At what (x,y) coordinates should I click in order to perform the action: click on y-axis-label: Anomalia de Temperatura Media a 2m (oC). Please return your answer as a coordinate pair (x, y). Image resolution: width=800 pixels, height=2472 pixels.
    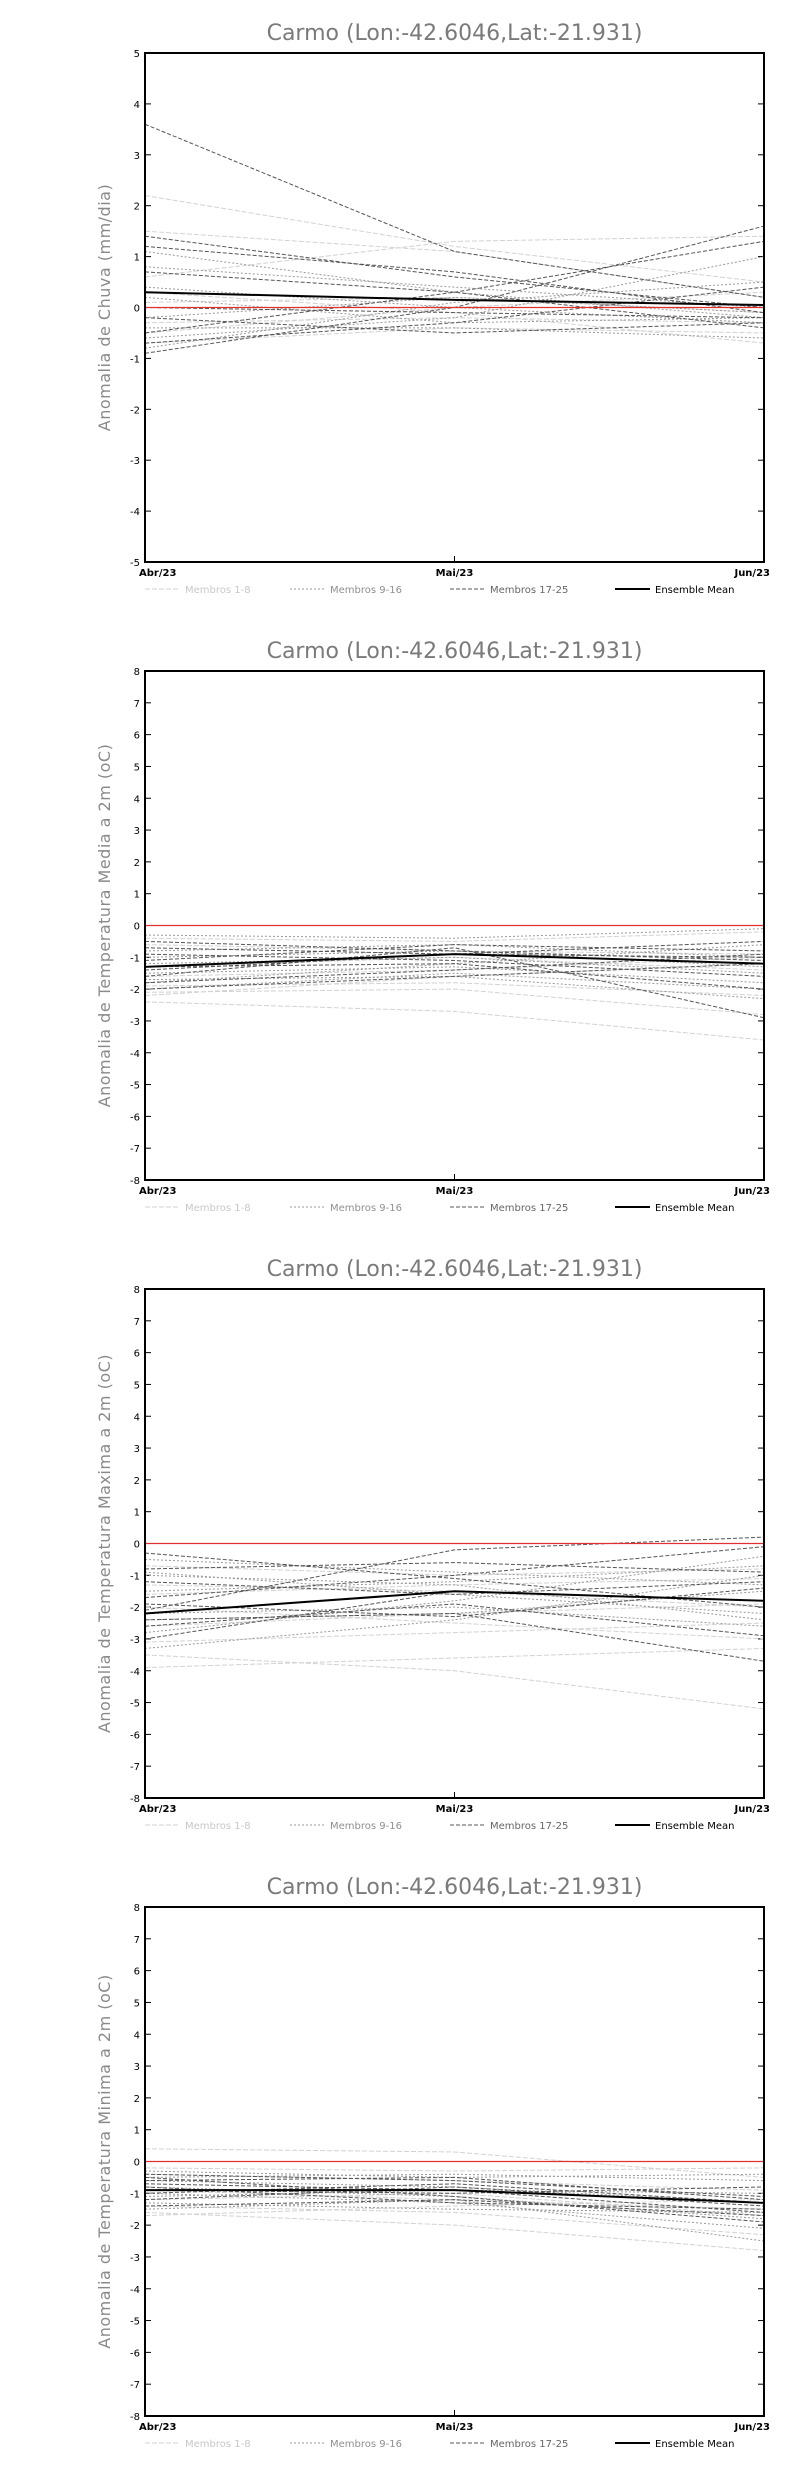
    Looking at the image, I should click on (104, 926).